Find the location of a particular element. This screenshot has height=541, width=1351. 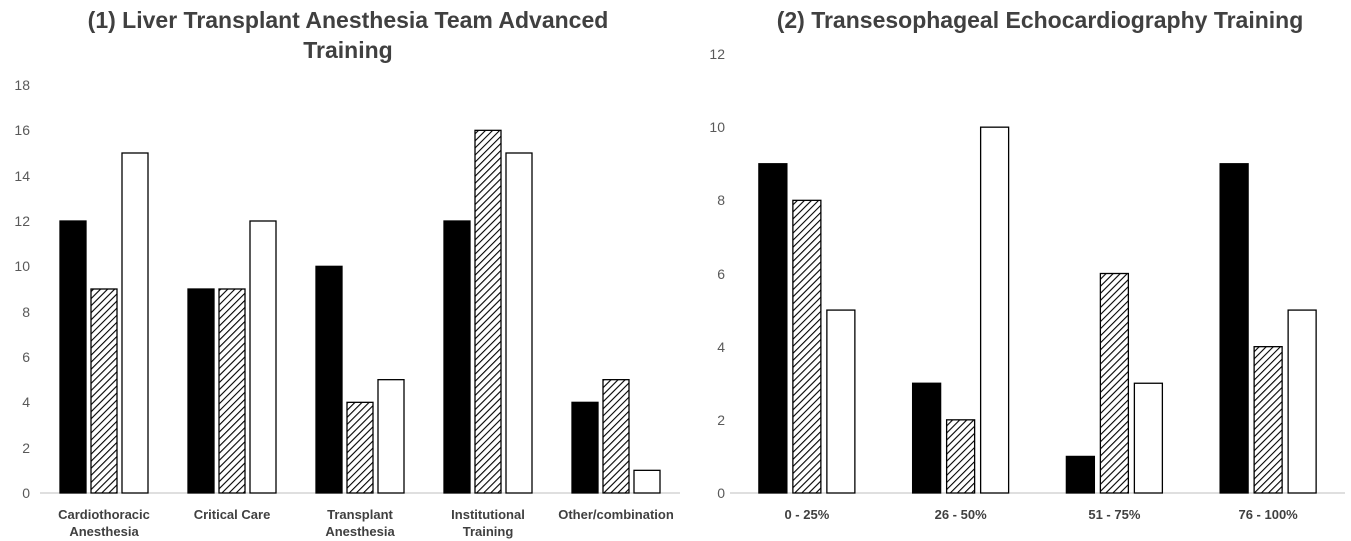

x-tick-label: 0 - 25% is located at coordinates (807, 514).